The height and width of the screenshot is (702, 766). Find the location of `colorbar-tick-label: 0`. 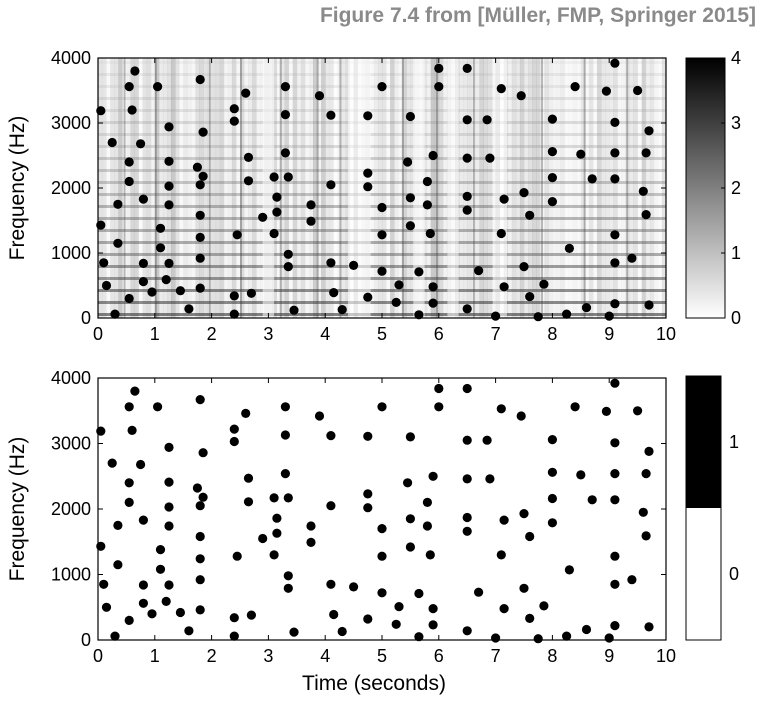

colorbar-tick-label: 0 is located at coordinates (734, 574).